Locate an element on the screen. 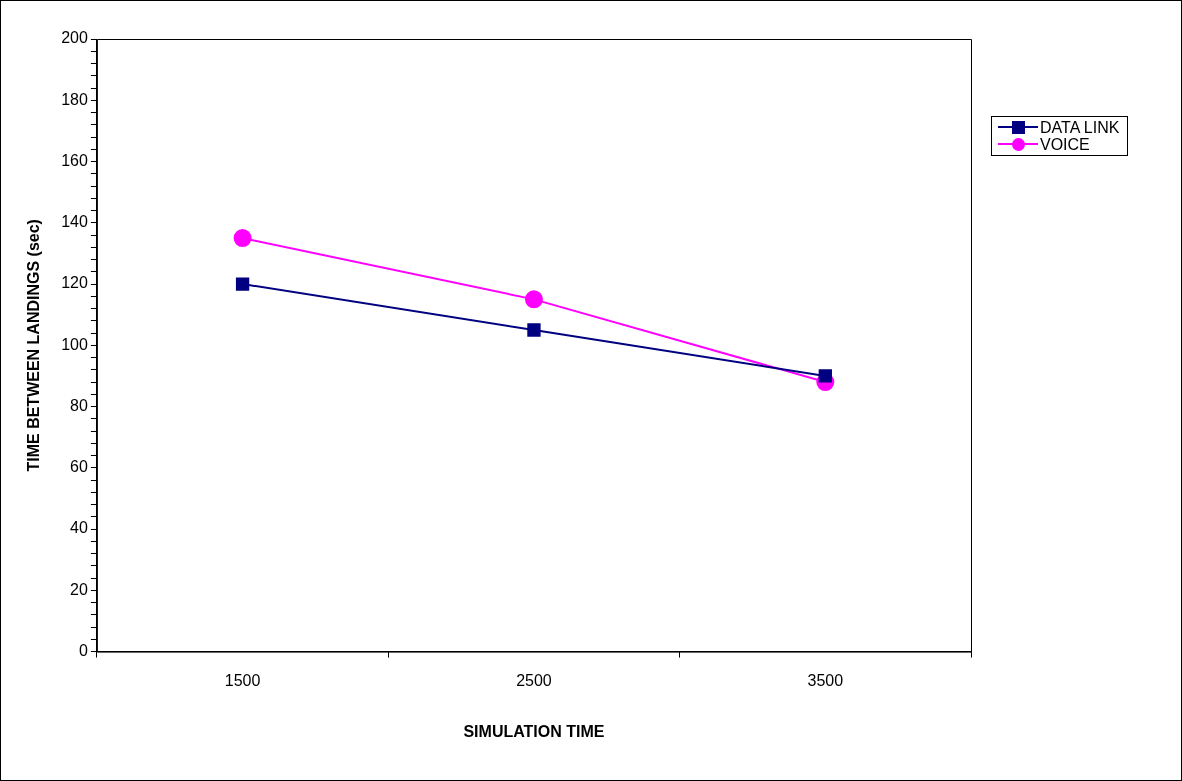  y-tick-label: 120 is located at coordinates (74, 283).